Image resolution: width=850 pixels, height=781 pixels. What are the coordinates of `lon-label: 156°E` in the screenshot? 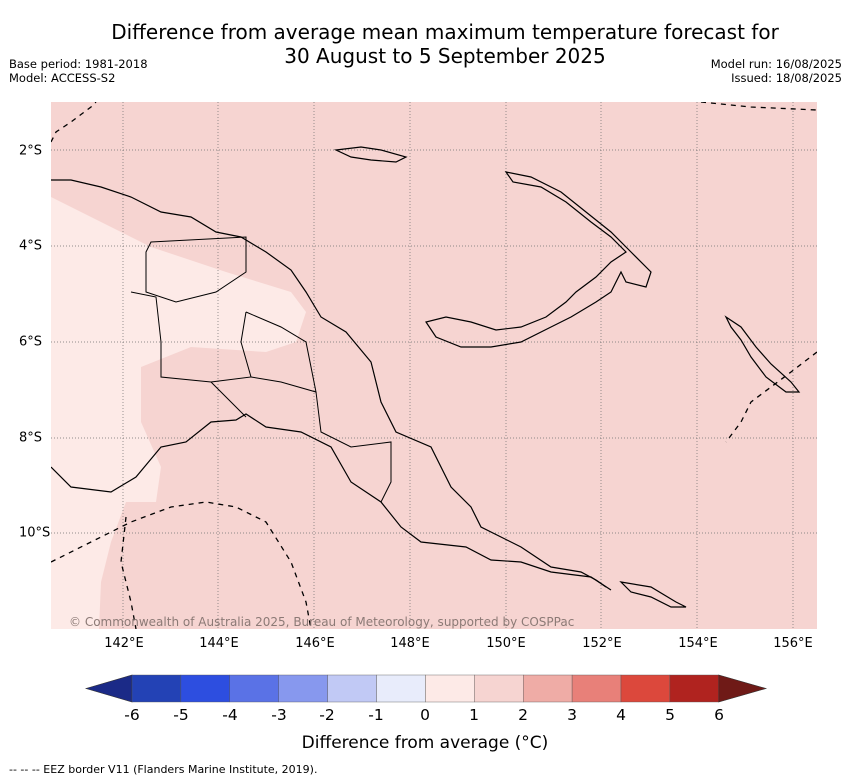 It's located at (793, 643).